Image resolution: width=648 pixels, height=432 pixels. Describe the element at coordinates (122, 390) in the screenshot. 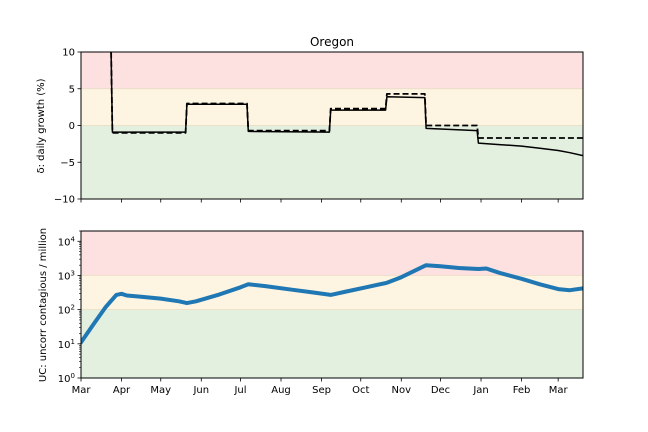

I see `x-tick-label-1: Apr` at that location.